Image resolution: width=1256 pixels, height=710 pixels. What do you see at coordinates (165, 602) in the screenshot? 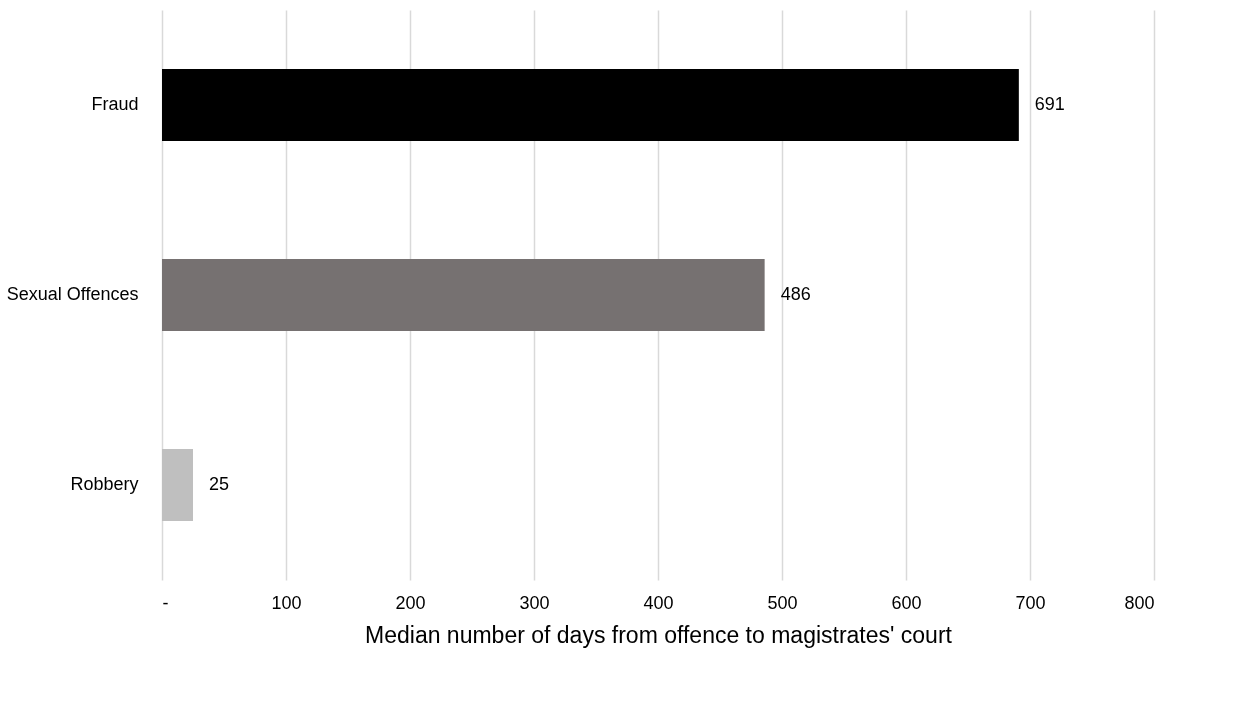
I see `x-tick-label: -` at bounding box center [165, 602].